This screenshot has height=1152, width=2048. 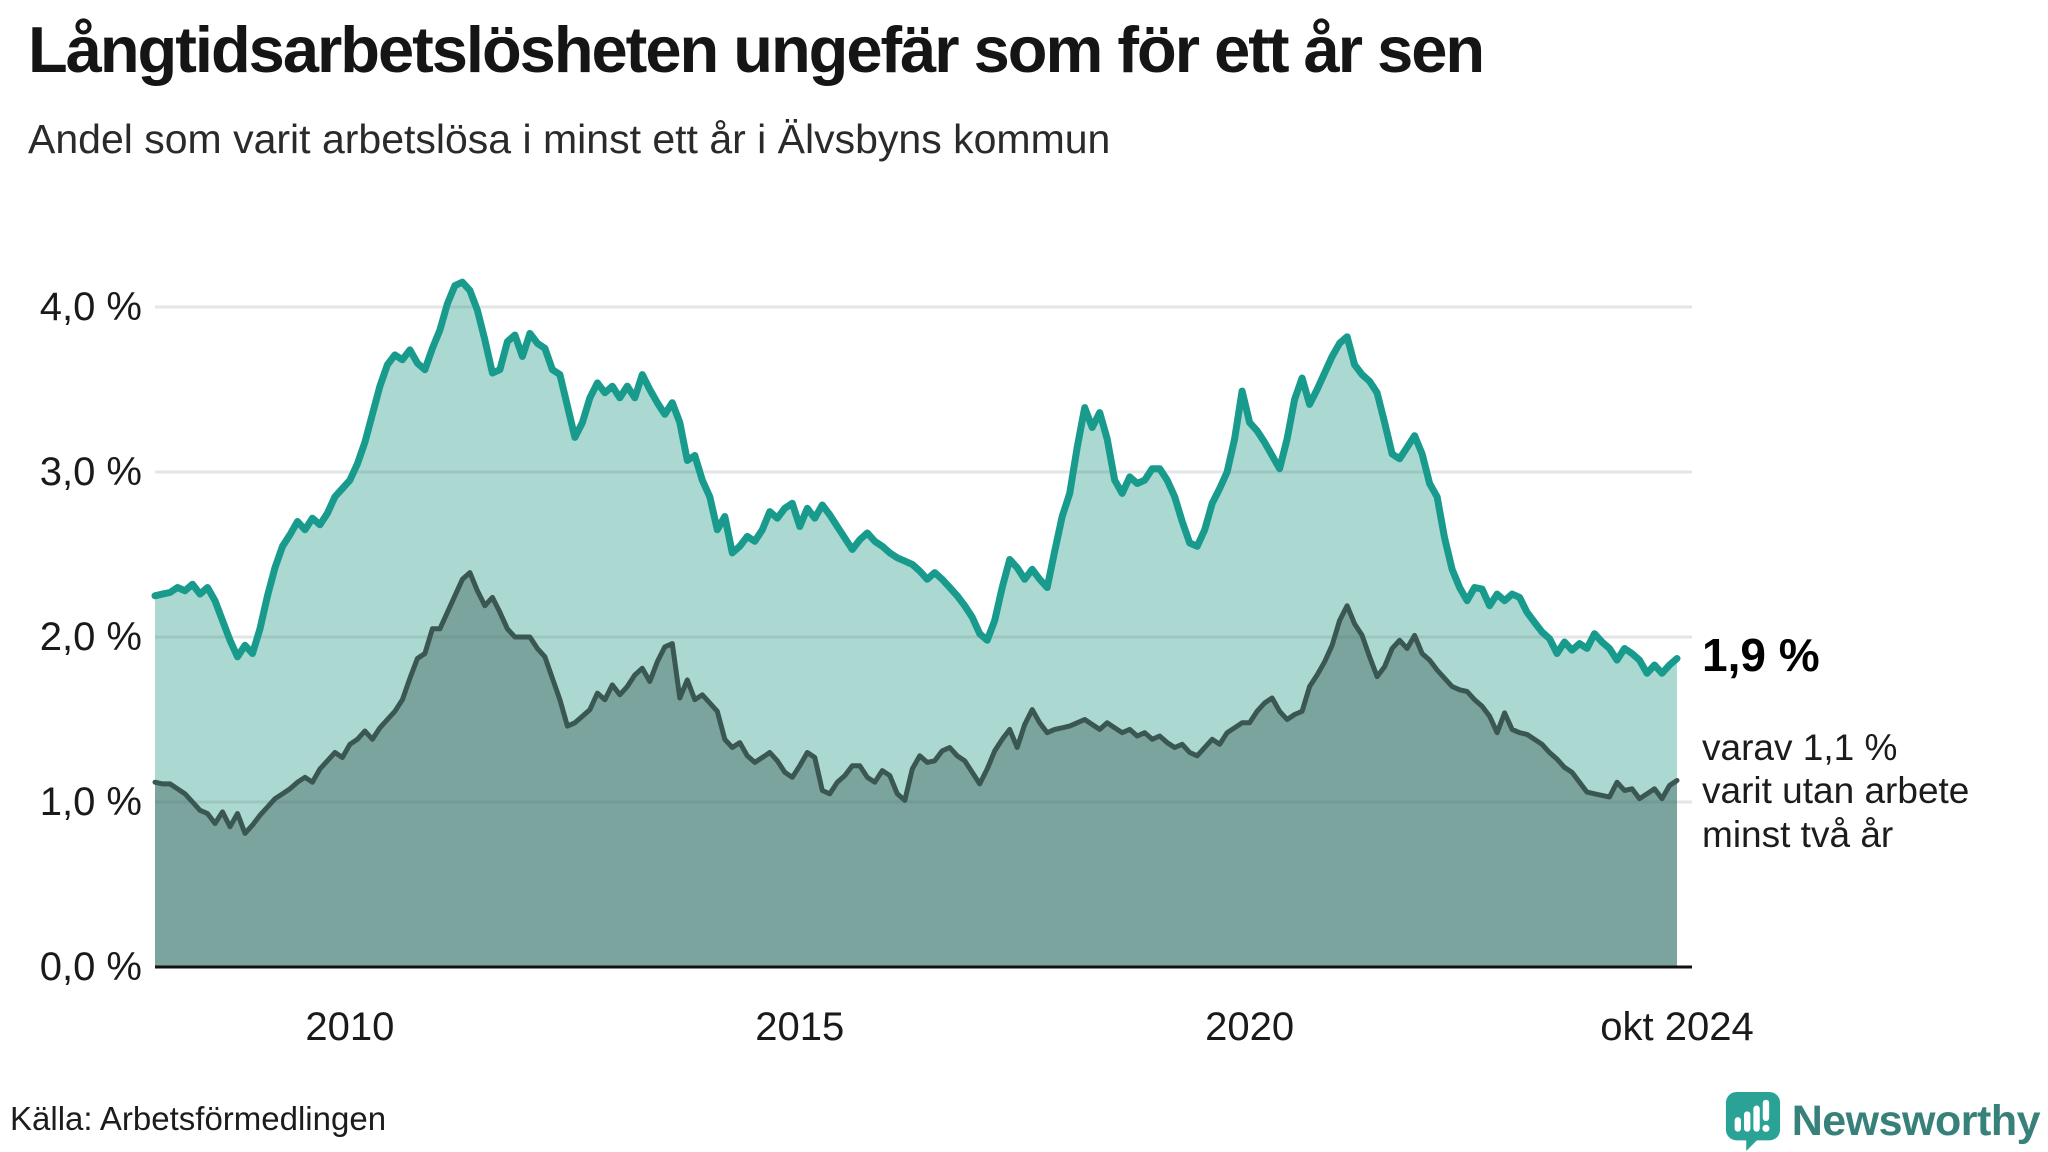 What do you see at coordinates (350, 1027) in the screenshot?
I see `x-tick-label: 2010` at bounding box center [350, 1027].